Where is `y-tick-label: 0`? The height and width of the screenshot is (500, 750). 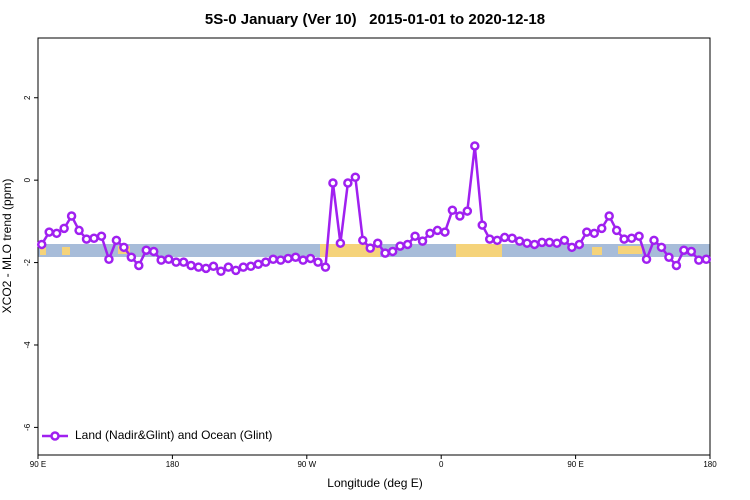 y-tick-label: 0 is located at coordinates (27, 179).